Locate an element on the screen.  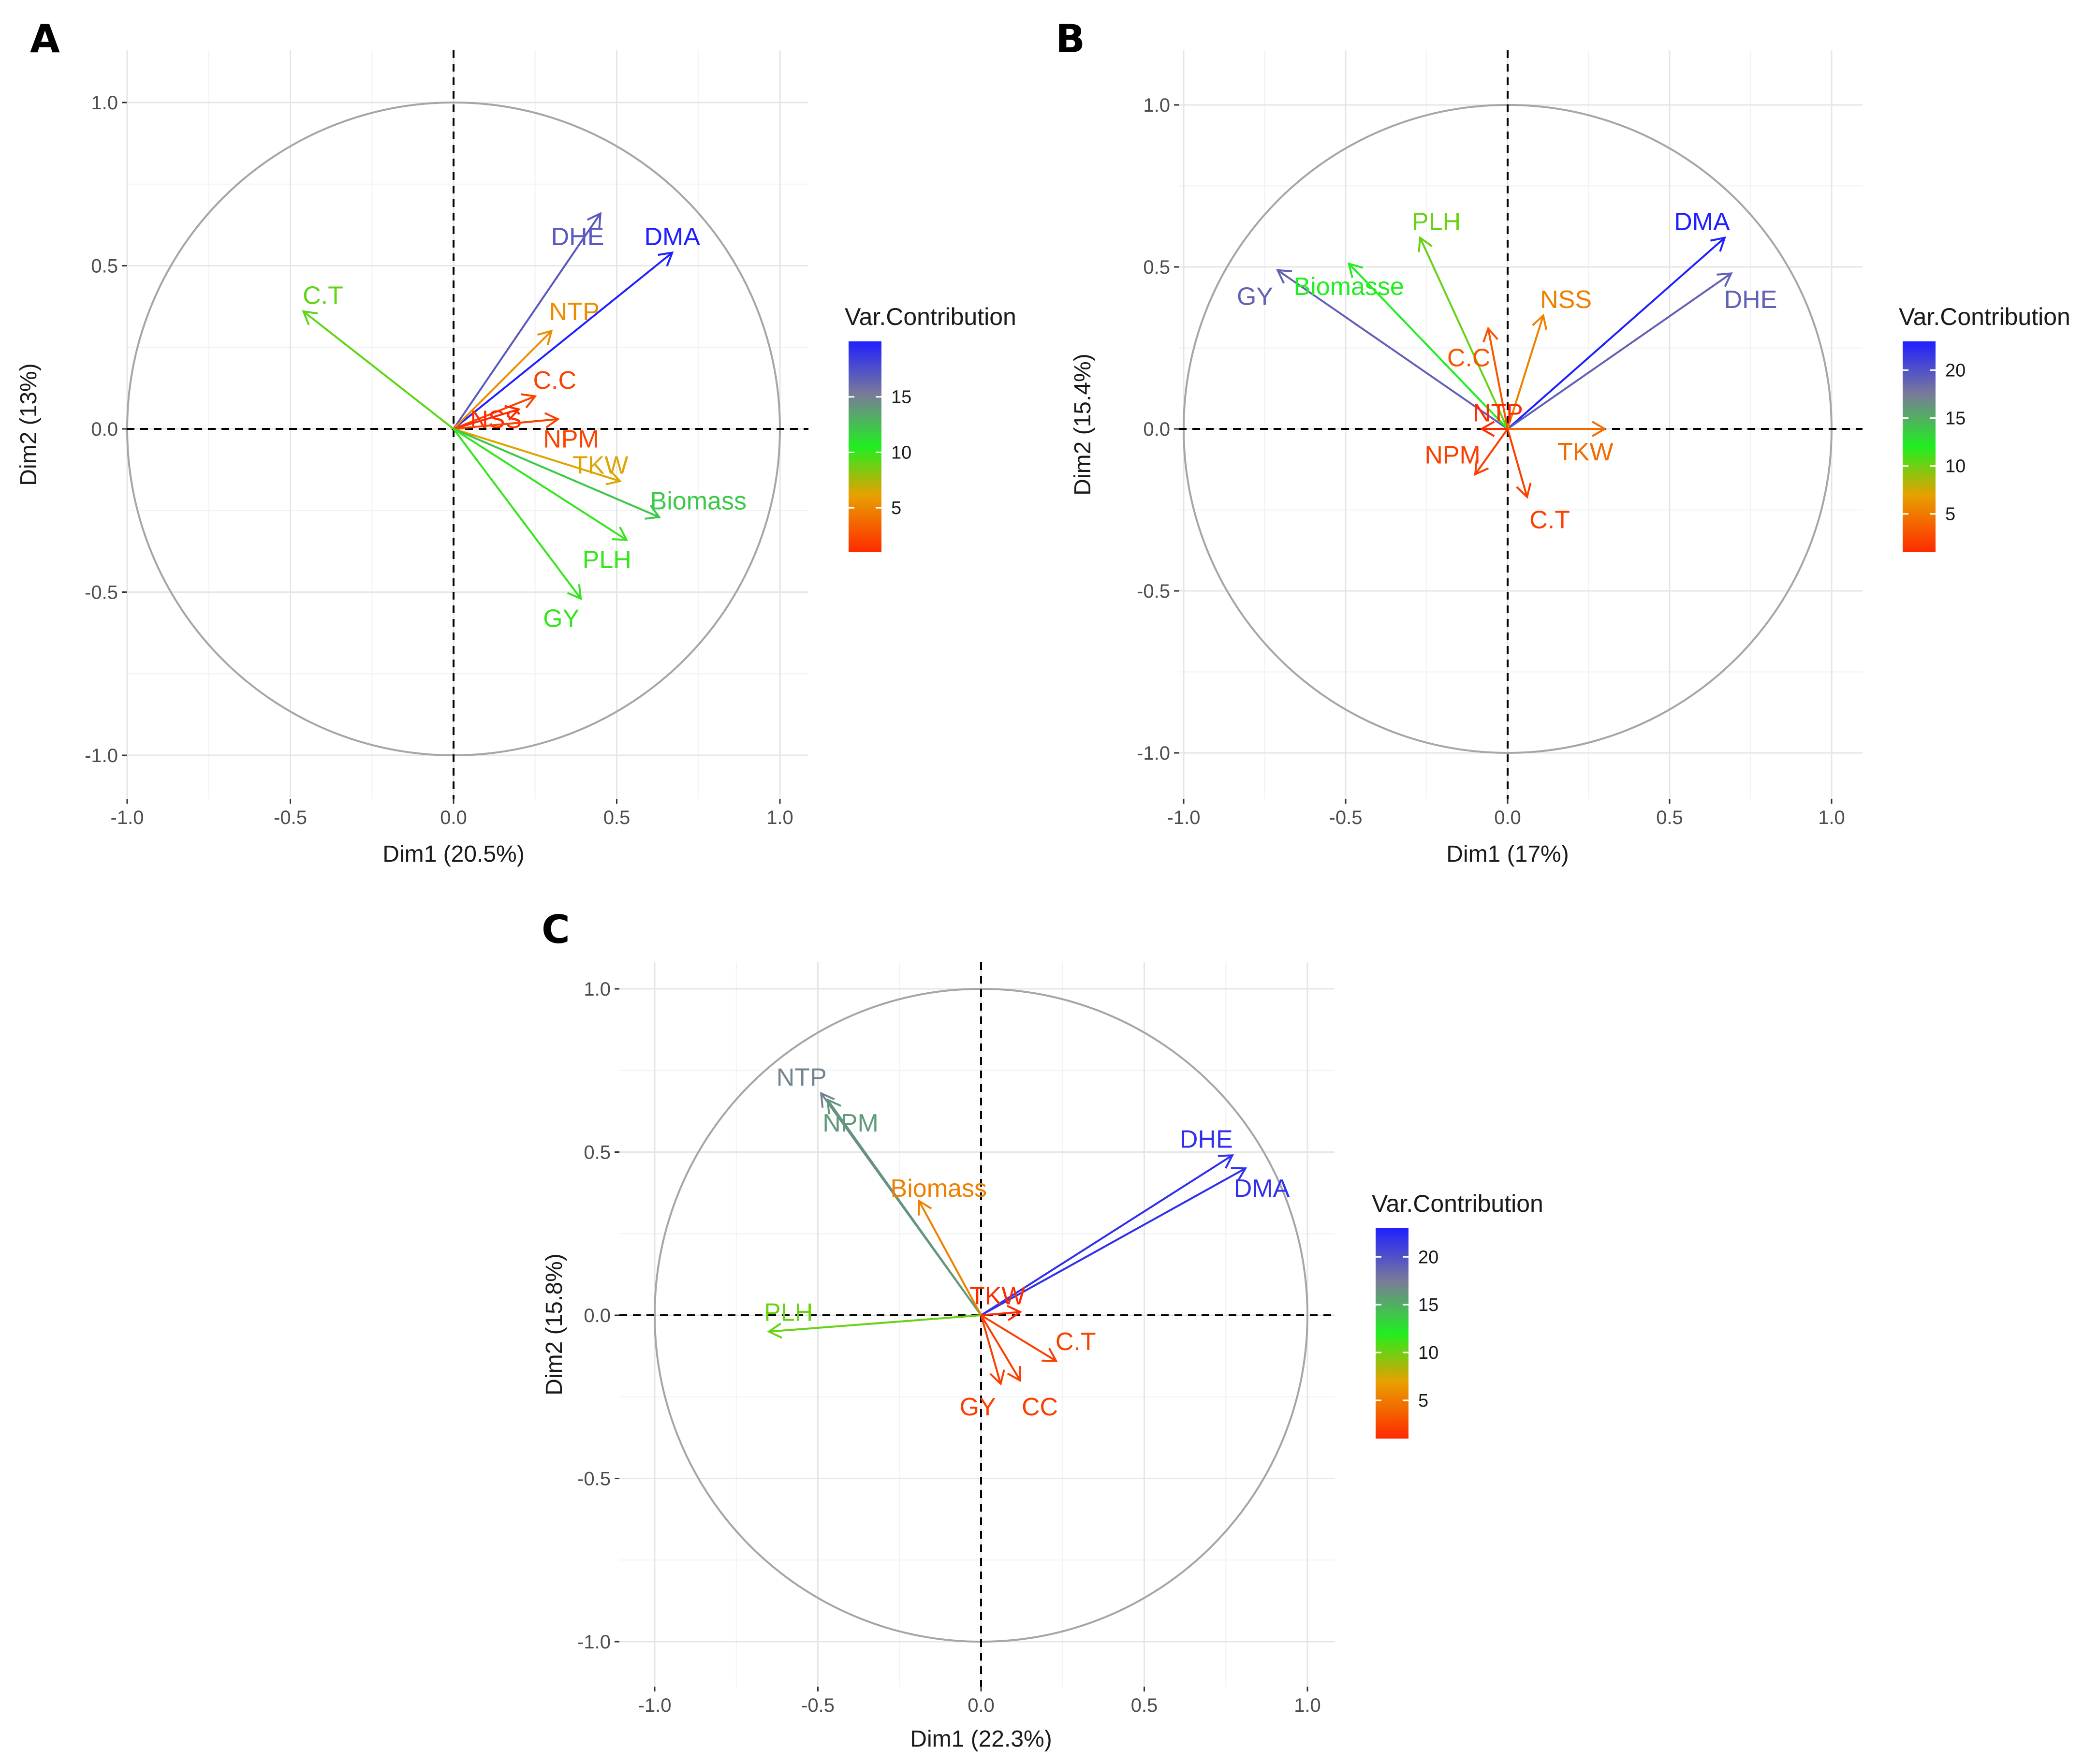
panel-a-arrow-dma is located at coordinates (563, 340).